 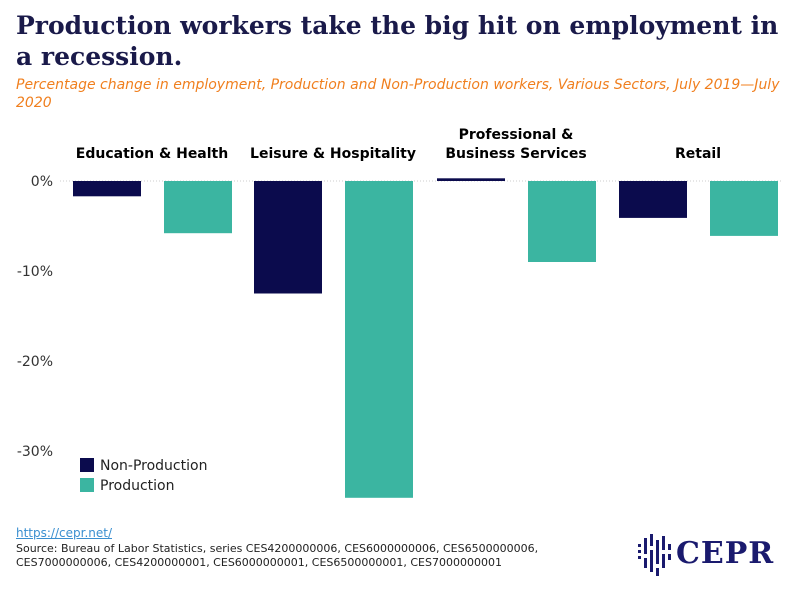 What do you see at coordinates (725, 553) in the screenshot?
I see `cepr-logo-text: CEPR` at bounding box center [725, 553].